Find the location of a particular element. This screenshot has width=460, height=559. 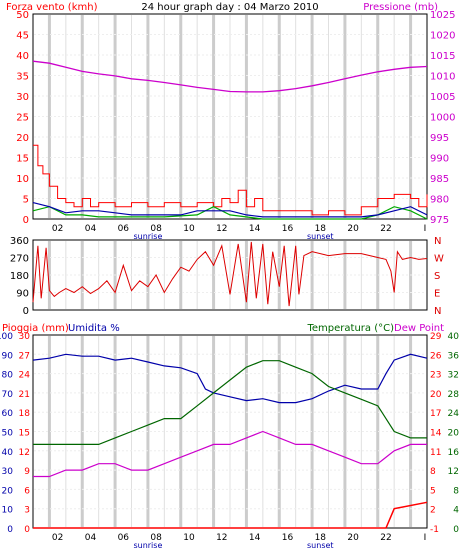

wind-tick-label: 20 is located at coordinates (22, 138).